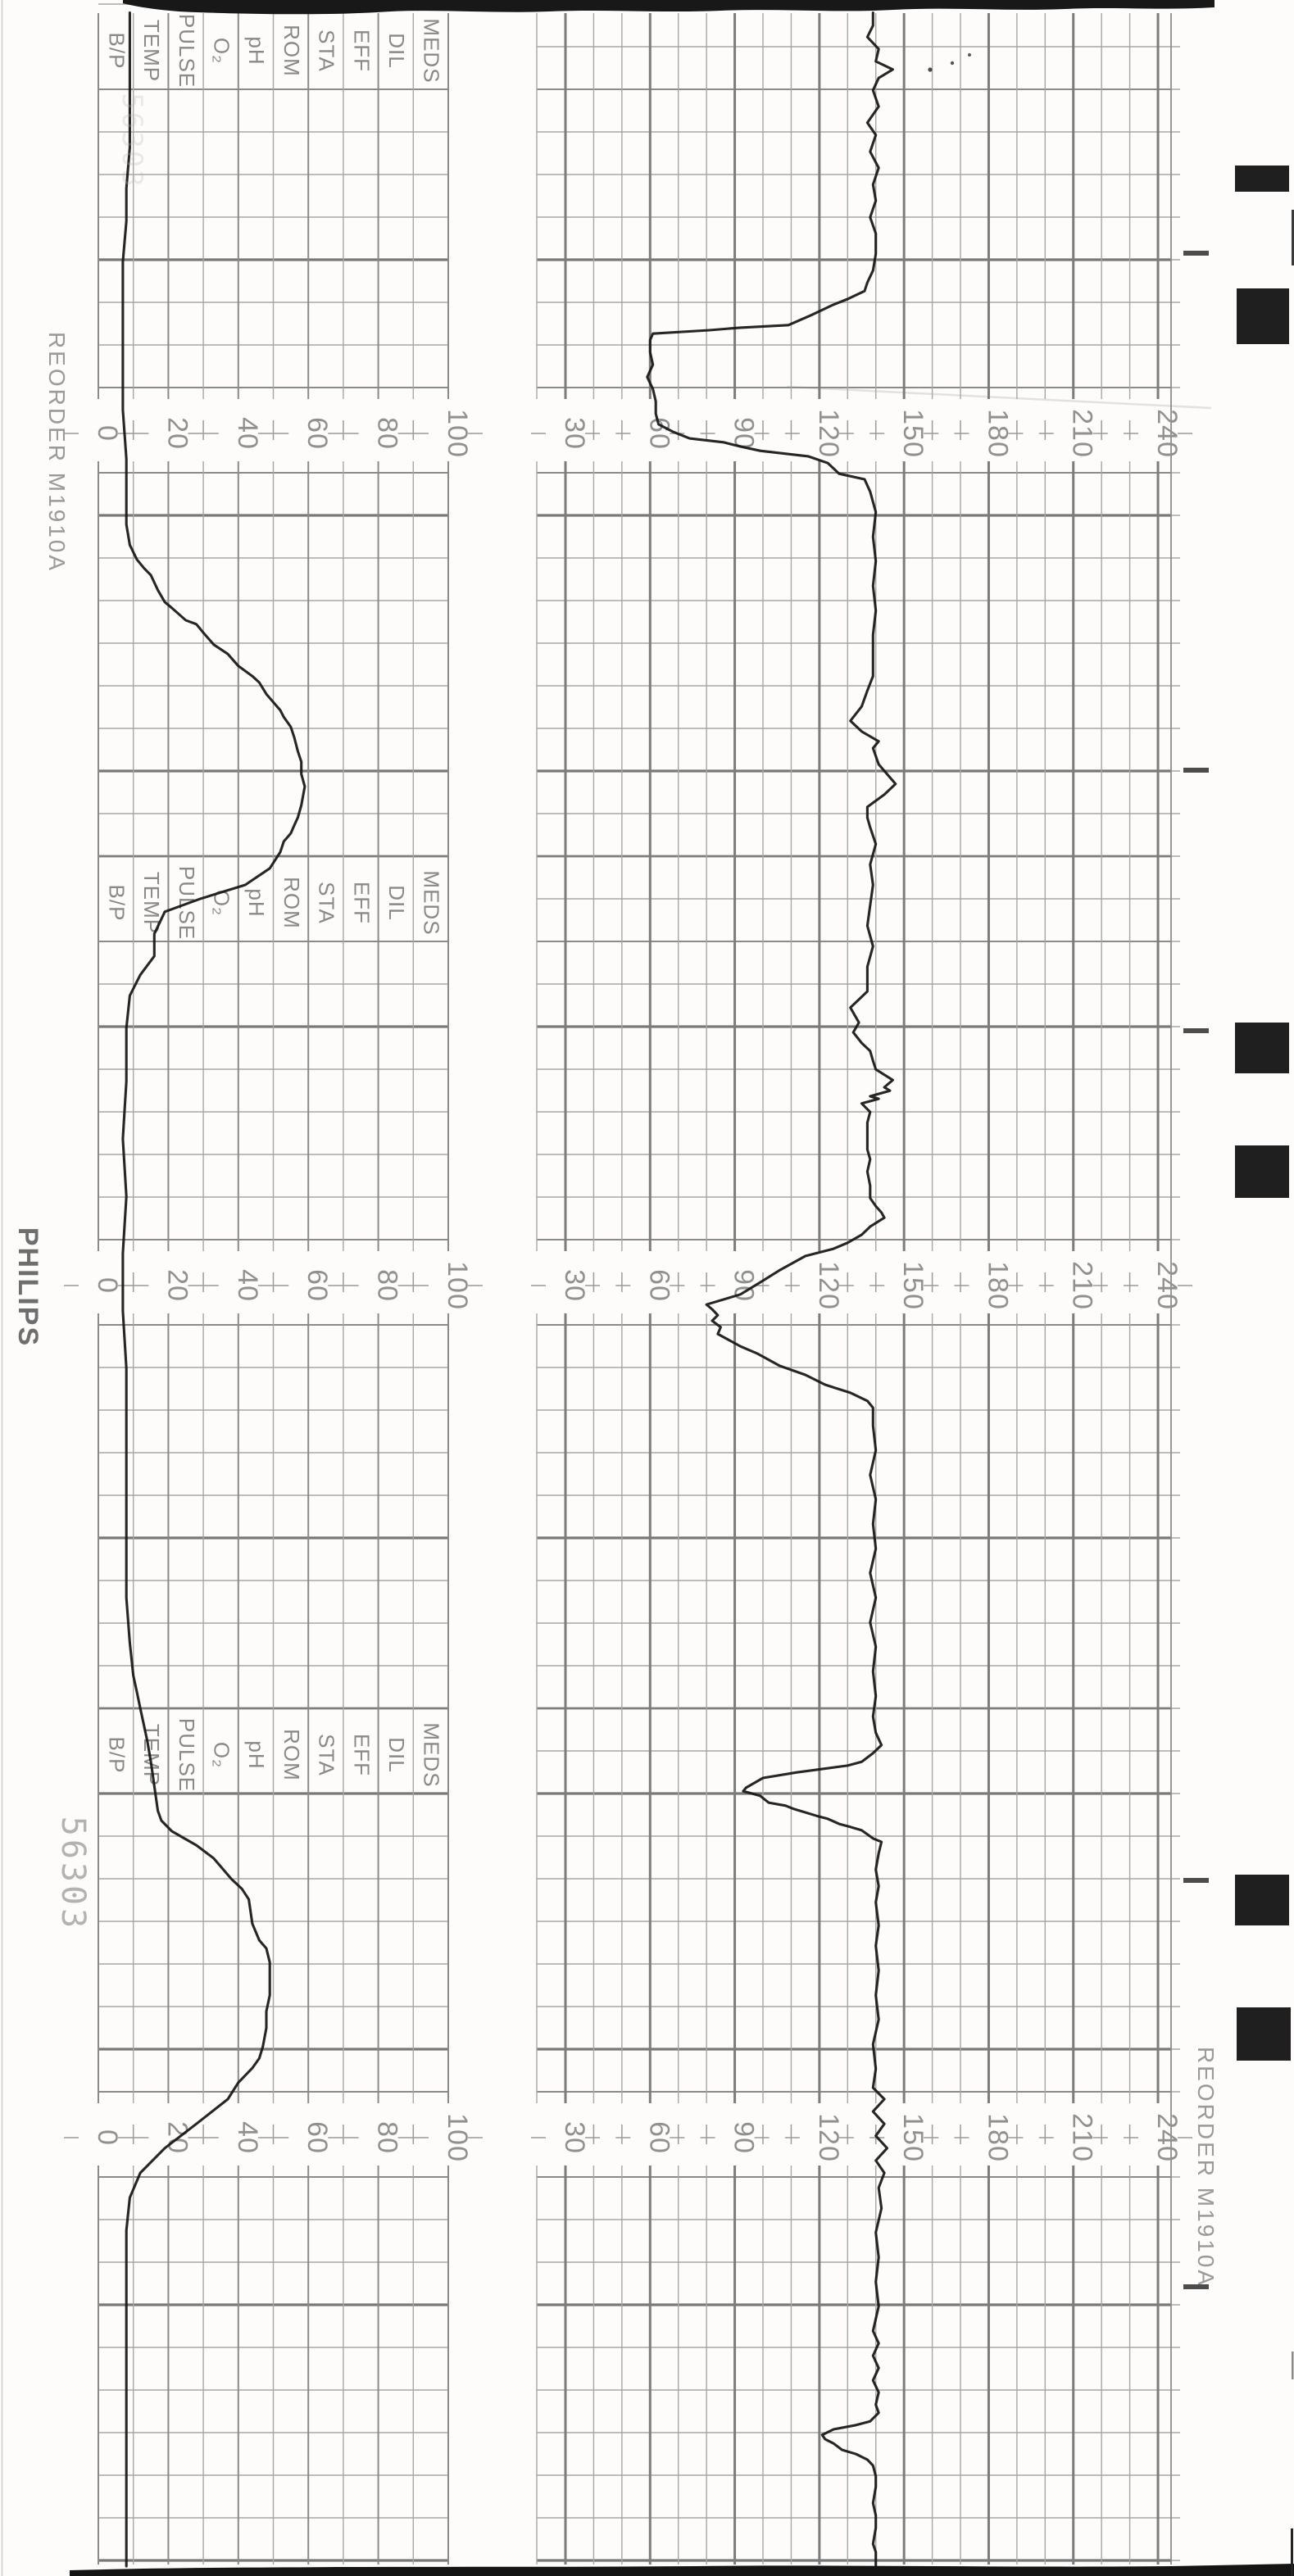 The image size is (1294, 2576). I want to click on lot-number-stamp: 56303, so click(73, 1873).